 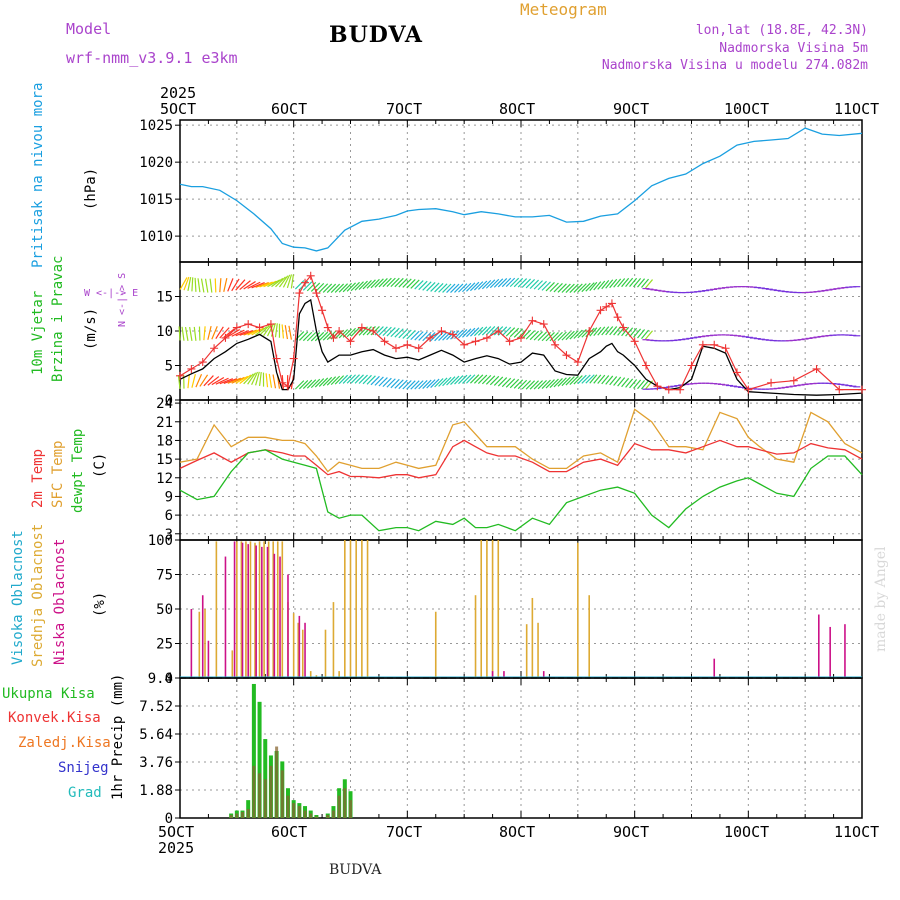 What do you see at coordinates (169, 516) in the screenshot?
I see `y-tick-label: 6` at bounding box center [169, 516].